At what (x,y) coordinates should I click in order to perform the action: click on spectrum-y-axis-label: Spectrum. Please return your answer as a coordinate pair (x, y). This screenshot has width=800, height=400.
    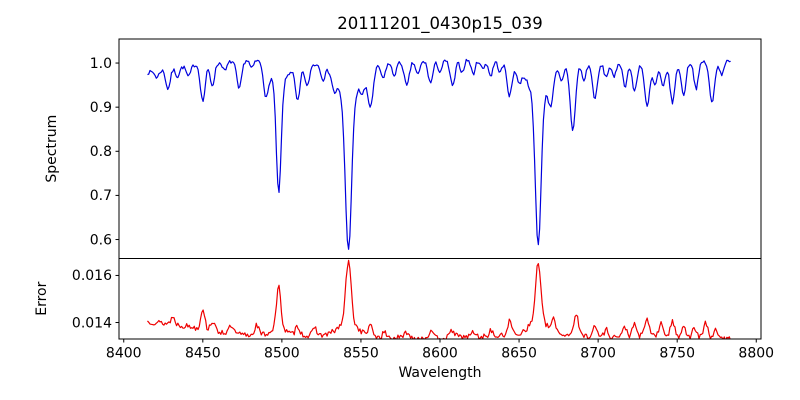
    Looking at the image, I should click on (52, 149).